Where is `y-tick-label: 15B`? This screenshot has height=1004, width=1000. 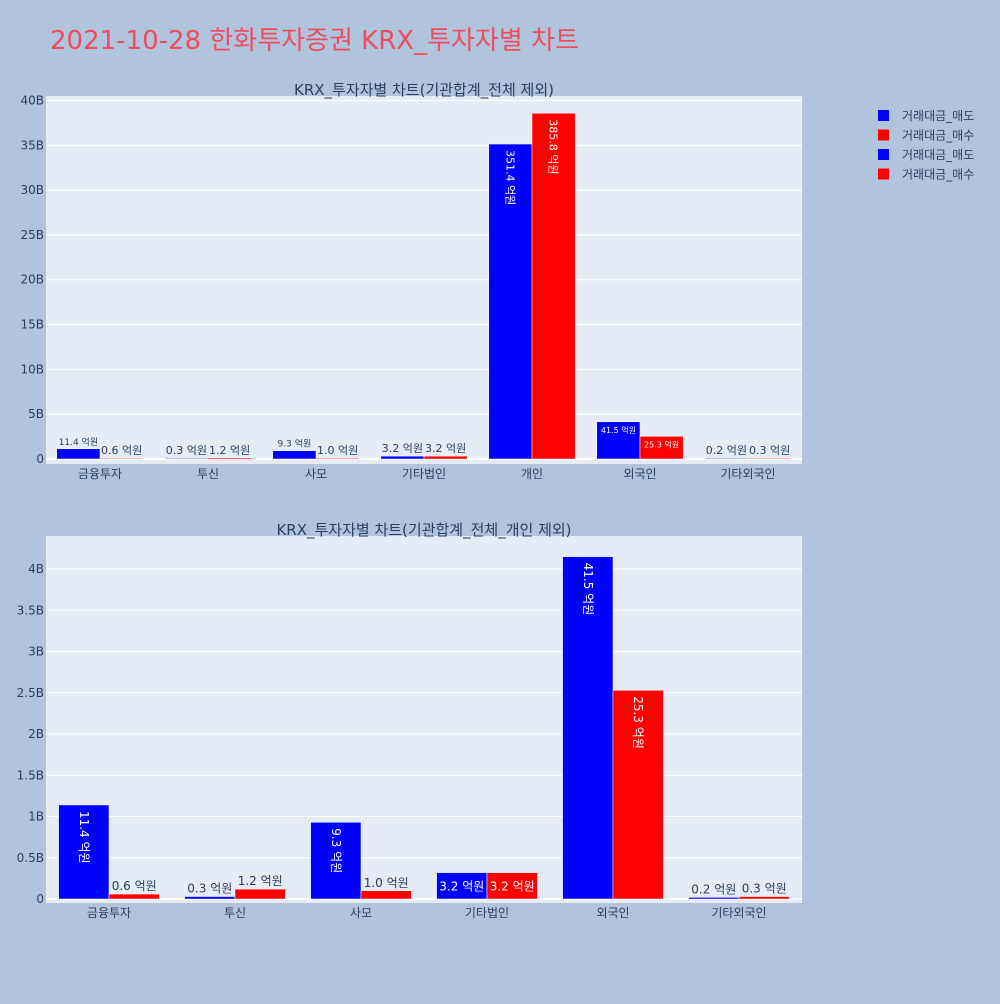
y-tick-label: 15B is located at coordinates (32, 325).